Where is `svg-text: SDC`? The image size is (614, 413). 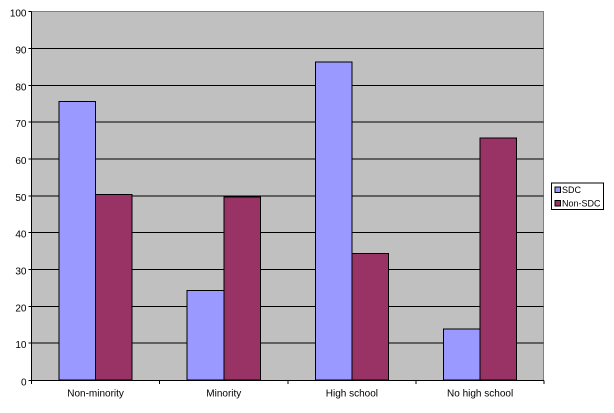
svg-text: SDC is located at coordinates (572, 190).